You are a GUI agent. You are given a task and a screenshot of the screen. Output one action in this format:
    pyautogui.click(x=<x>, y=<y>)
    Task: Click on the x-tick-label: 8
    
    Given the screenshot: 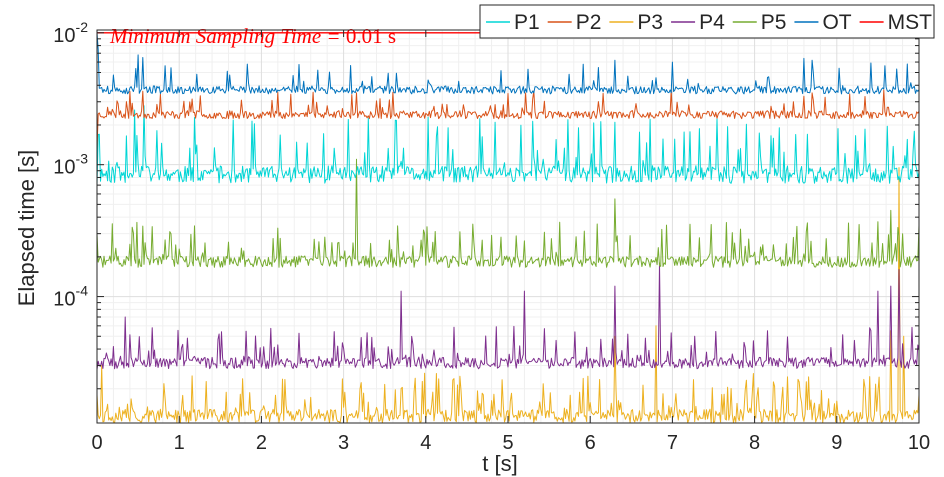 What is the action you would take?
    pyautogui.click(x=754, y=443)
    